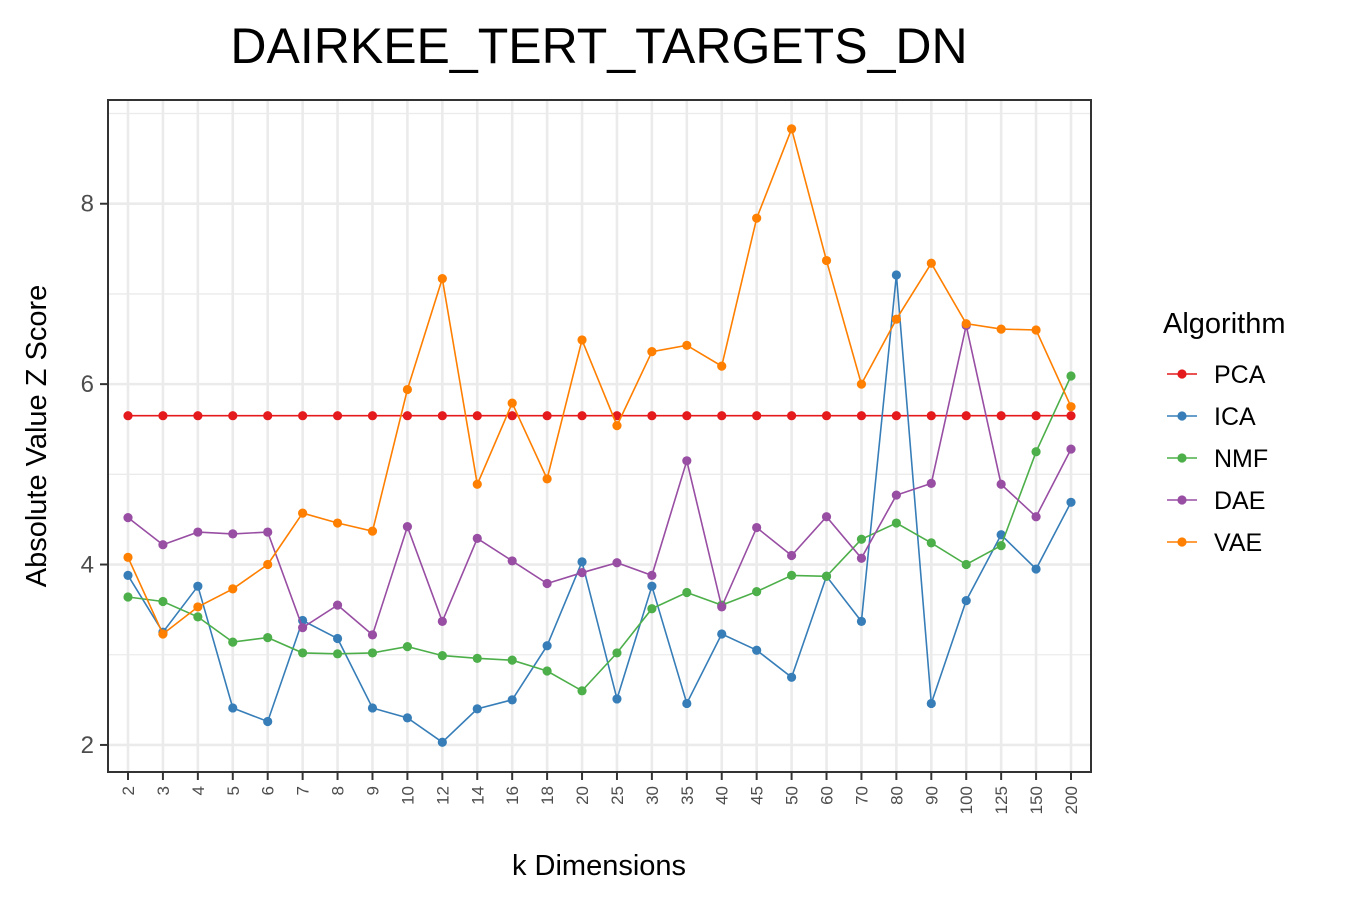  What do you see at coordinates (599, 866) in the screenshot?
I see `x-axis-title: k Dimensions` at bounding box center [599, 866].